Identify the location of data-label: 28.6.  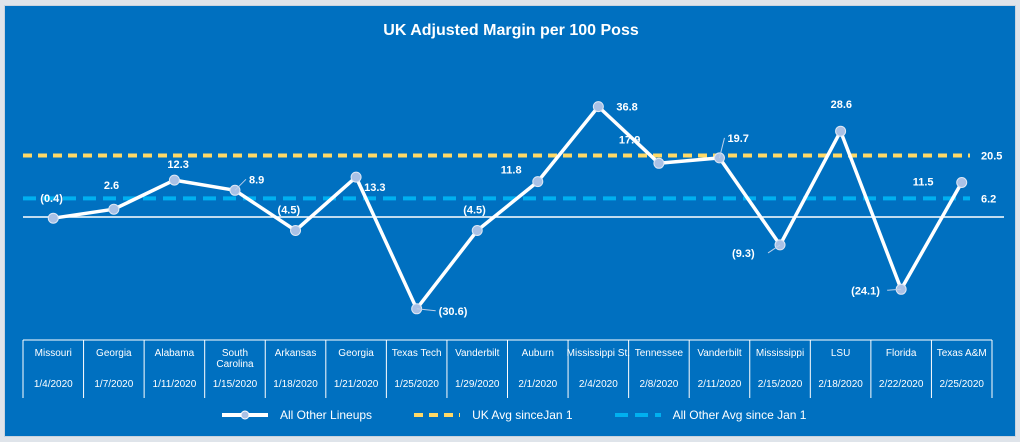
(841, 105).